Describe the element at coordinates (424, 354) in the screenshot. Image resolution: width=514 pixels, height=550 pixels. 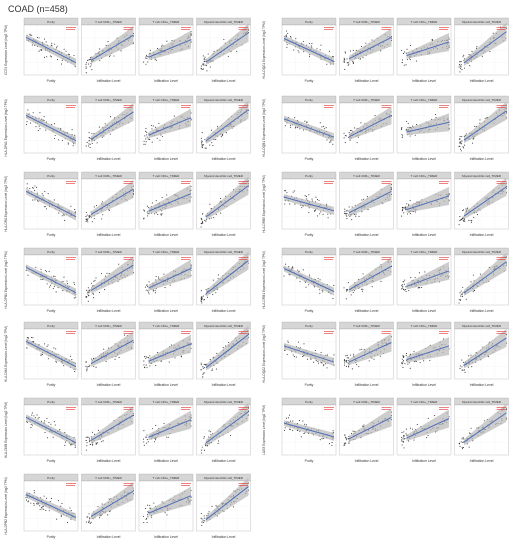
I see `panel-2: T cell CD4+_TIMER Infiltration Level` at that location.